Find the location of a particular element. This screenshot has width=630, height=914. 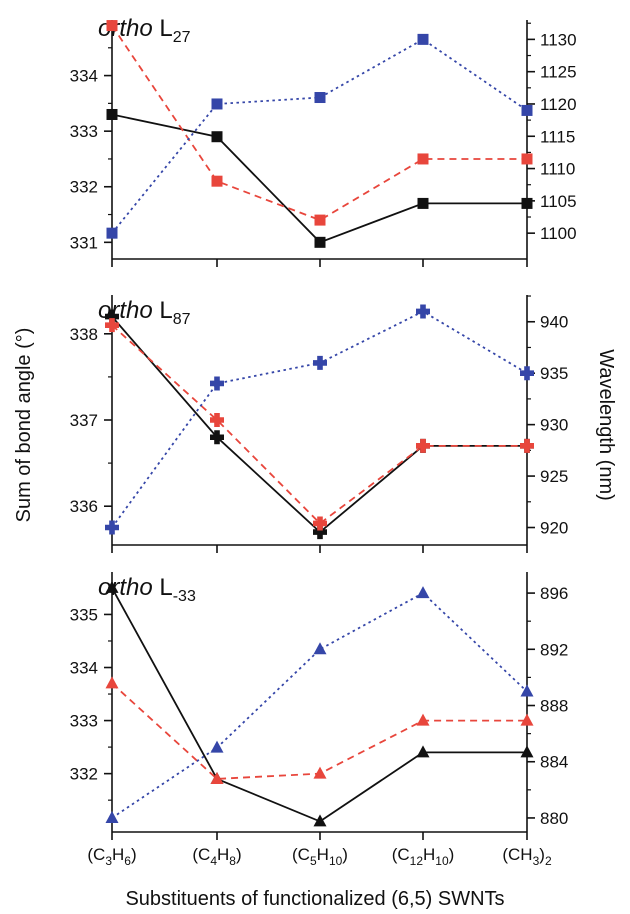

left-tick-label: 334 is located at coordinates (84, 668).